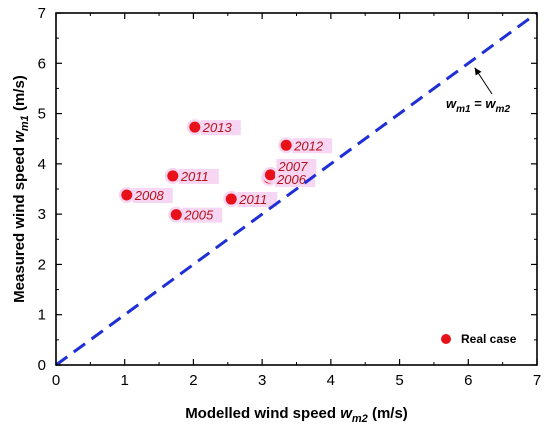 This screenshot has height=434, width=550. Describe the element at coordinates (42, 365) in the screenshot. I see `y-tick-label: 0` at that location.